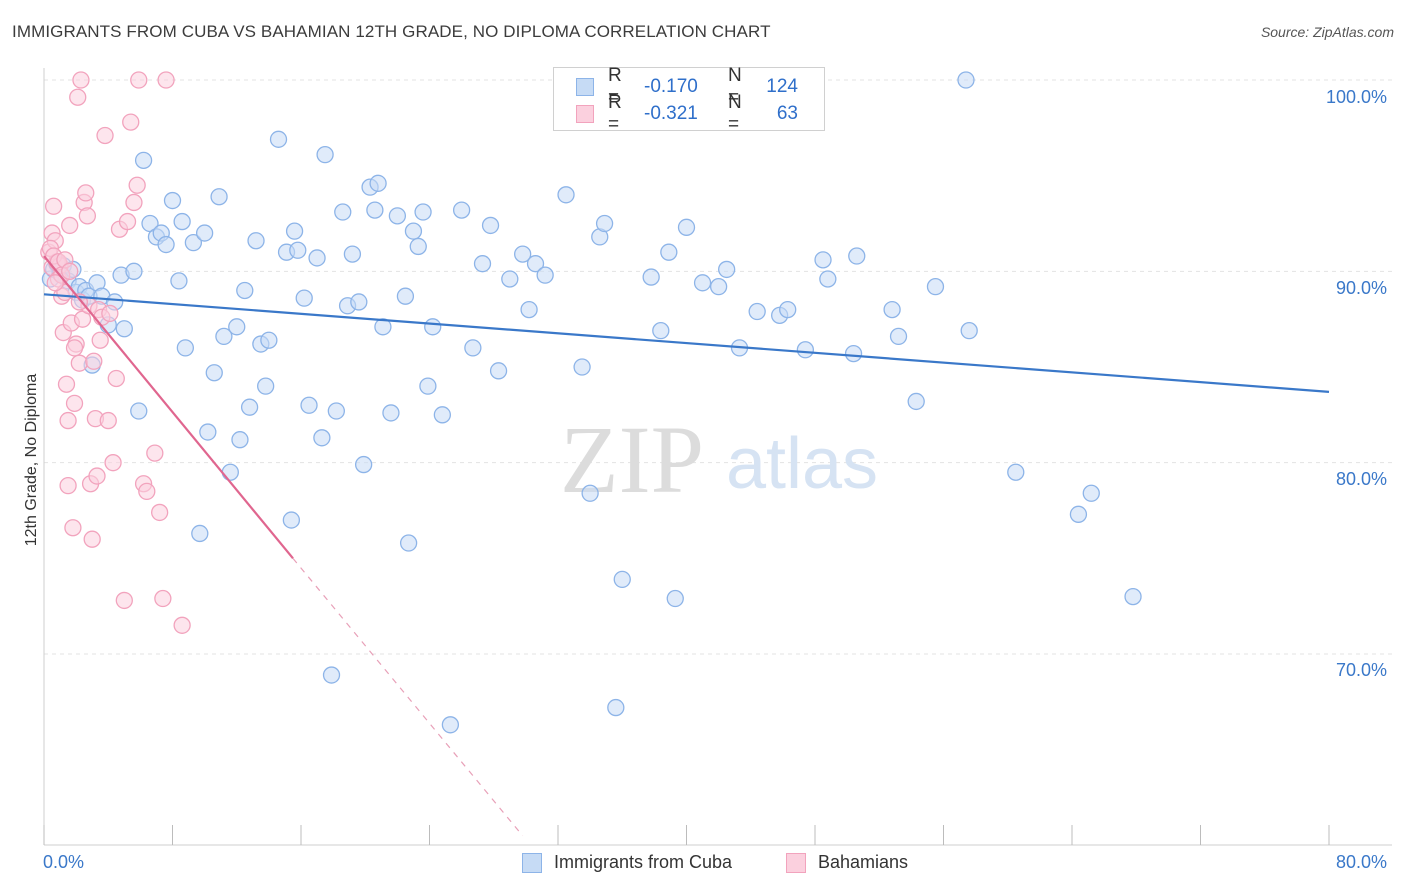 Image resolution: width=1406 pixels, height=892 pixels. I want to click on bottom-swatch-cuba, so click(532, 862).